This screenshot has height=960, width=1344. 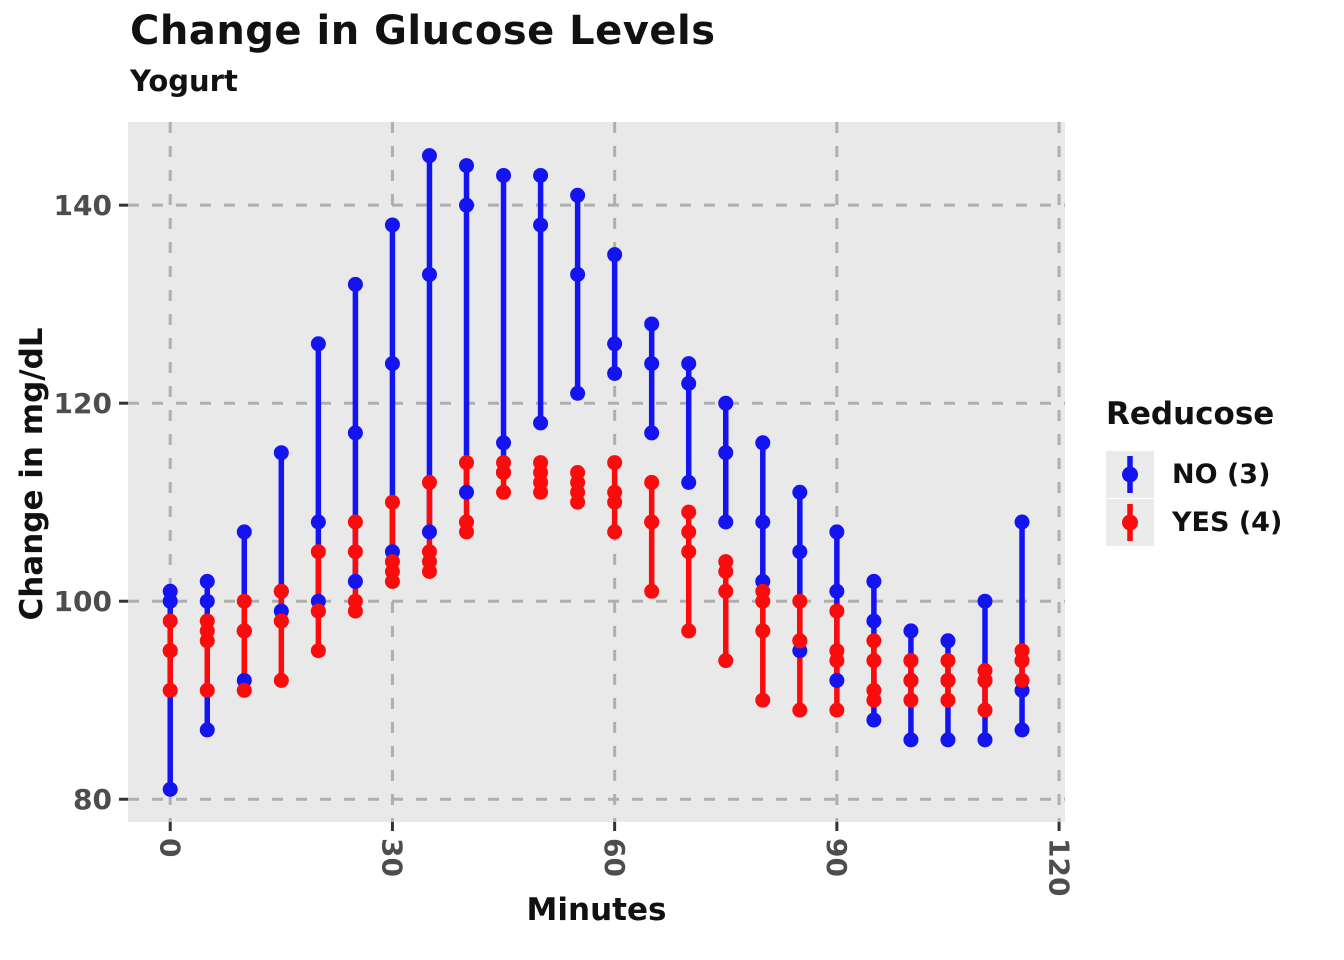 I want to click on legend-label-no: NO (3), so click(x=1221, y=474).